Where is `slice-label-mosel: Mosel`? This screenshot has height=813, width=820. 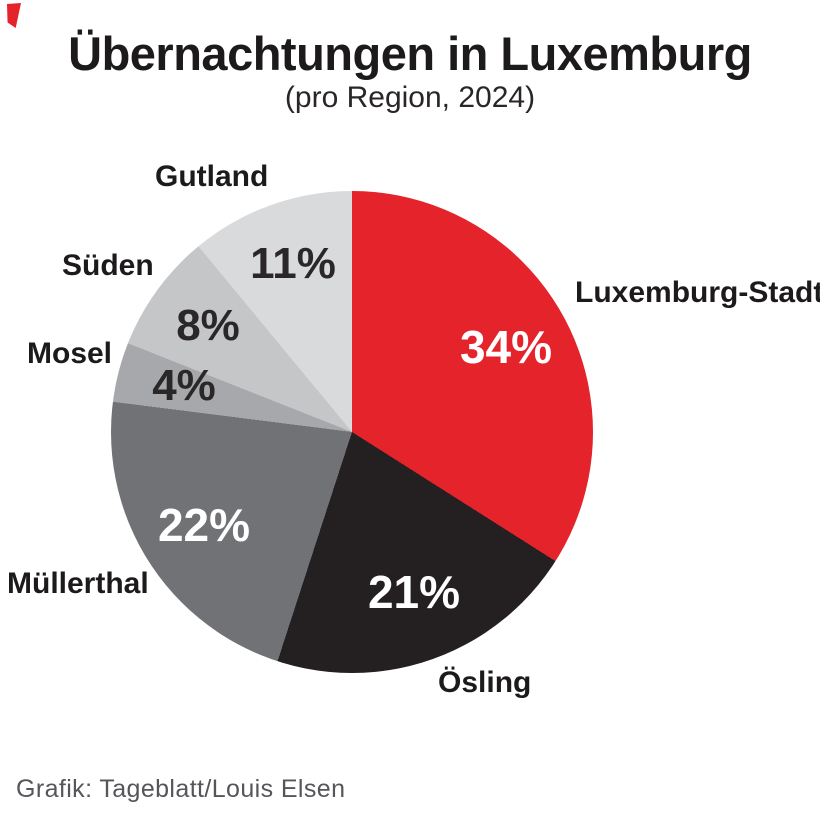 slice-label-mosel: Mosel is located at coordinates (70, 353).